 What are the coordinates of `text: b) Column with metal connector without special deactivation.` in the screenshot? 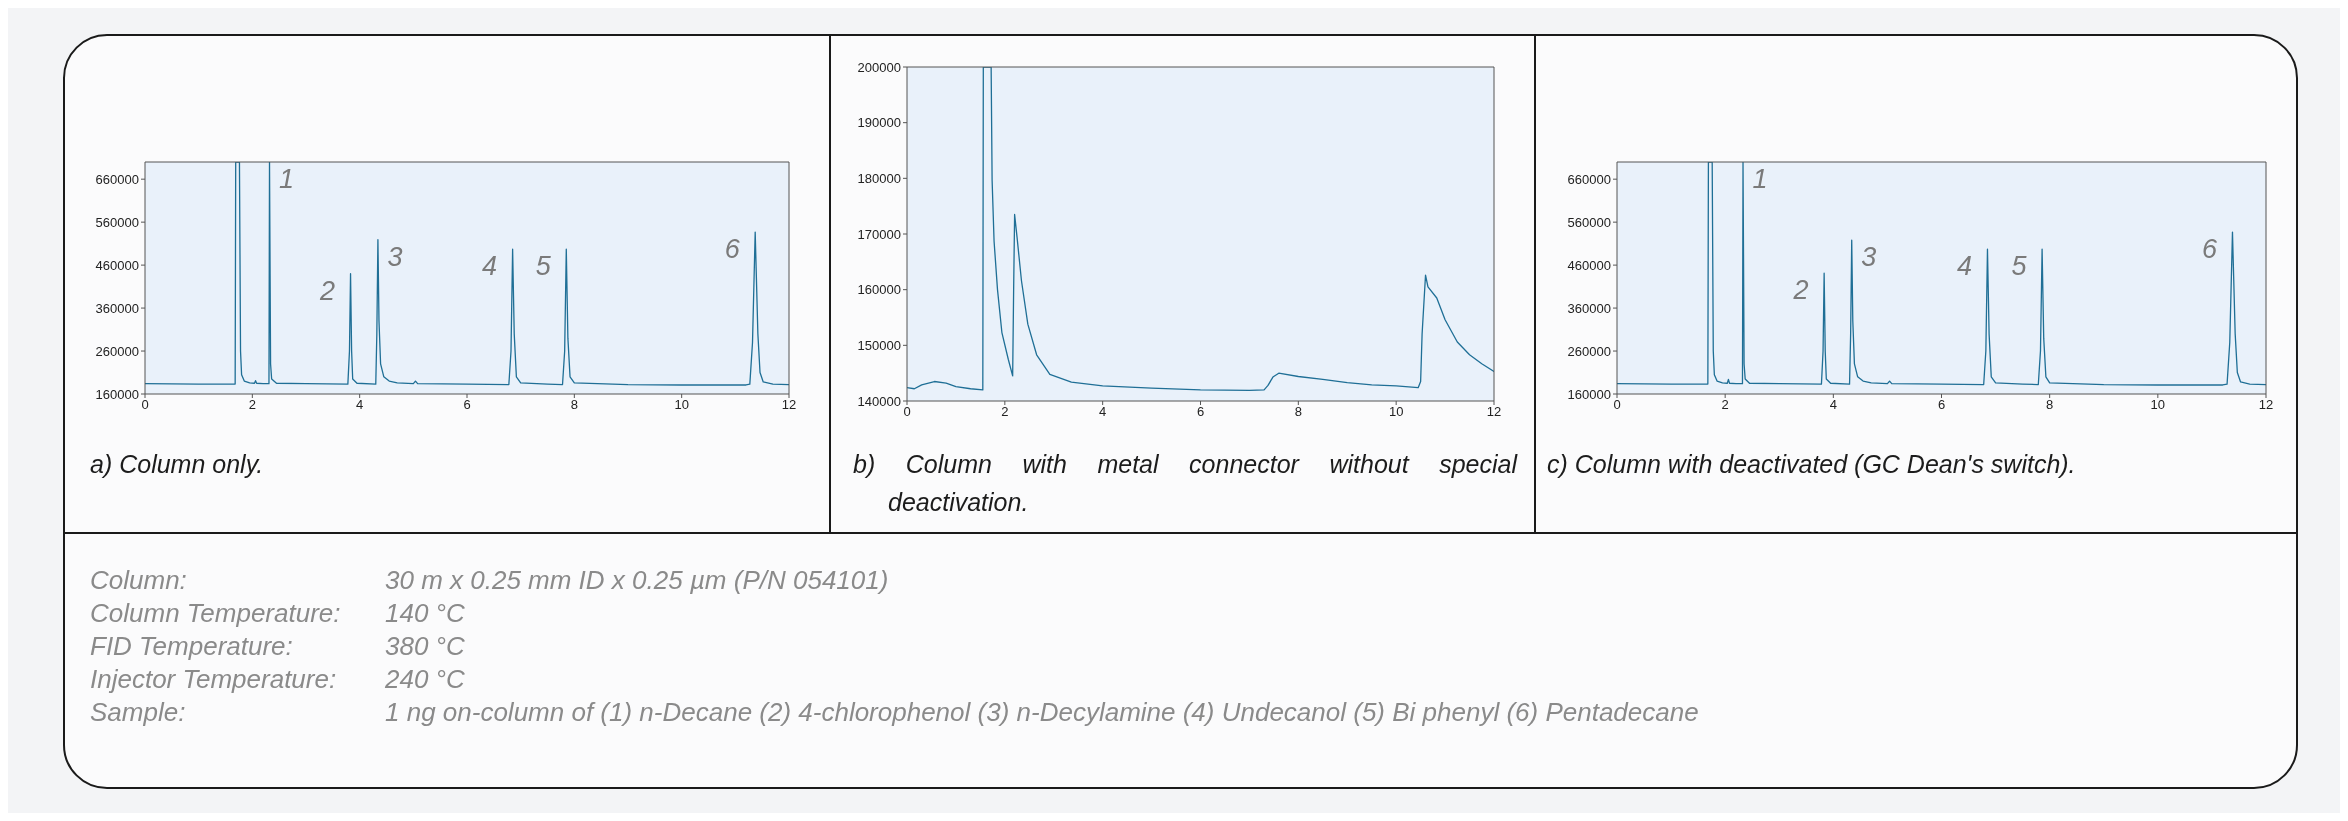 It's located at (1185, 483).